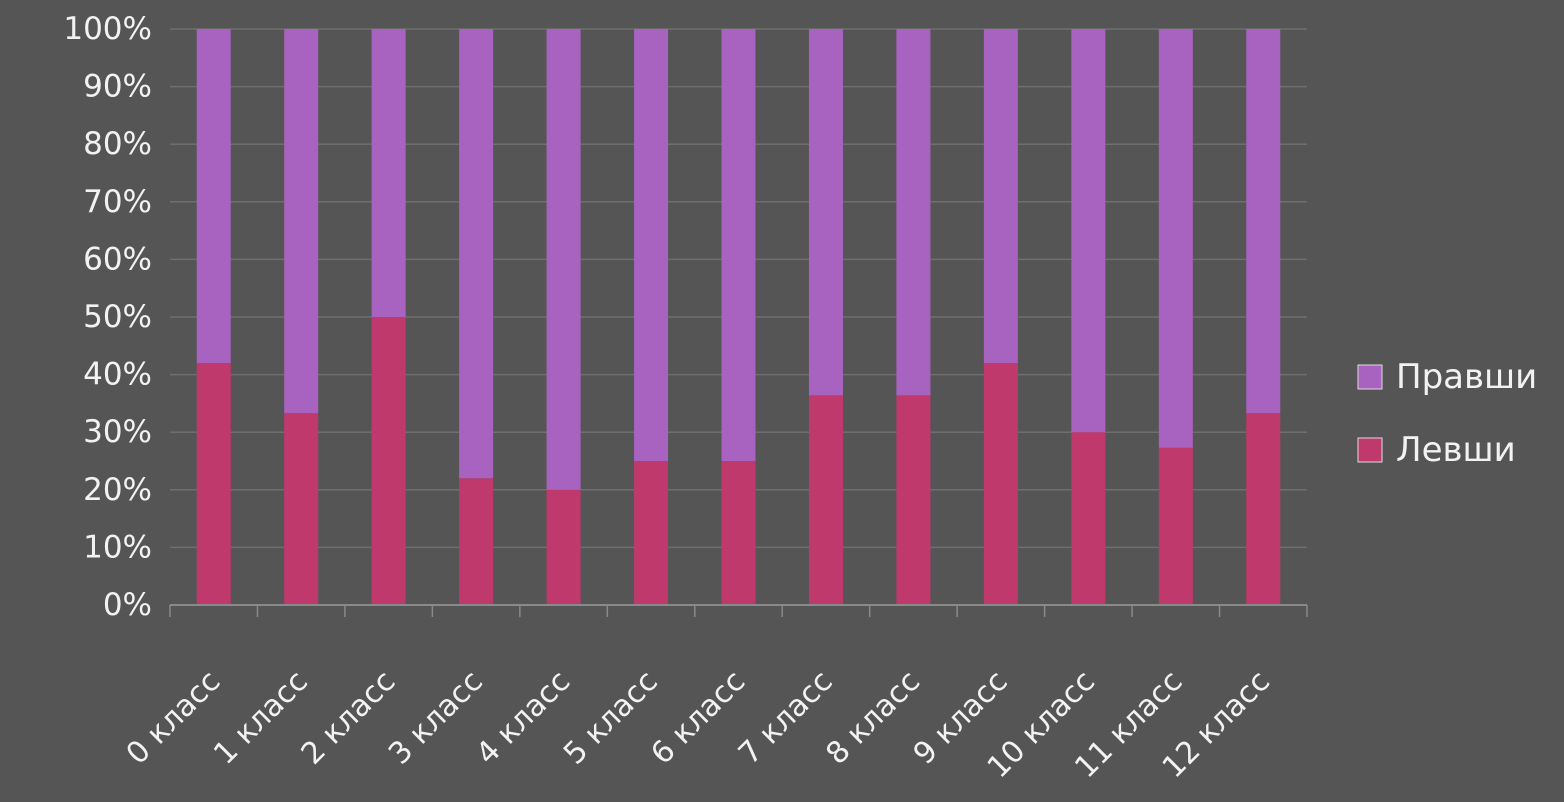  What do you see at coordinates (611, 718) in the screenshot?
I see `x-category-label: 5 класс` at bounding box center [611, 718].